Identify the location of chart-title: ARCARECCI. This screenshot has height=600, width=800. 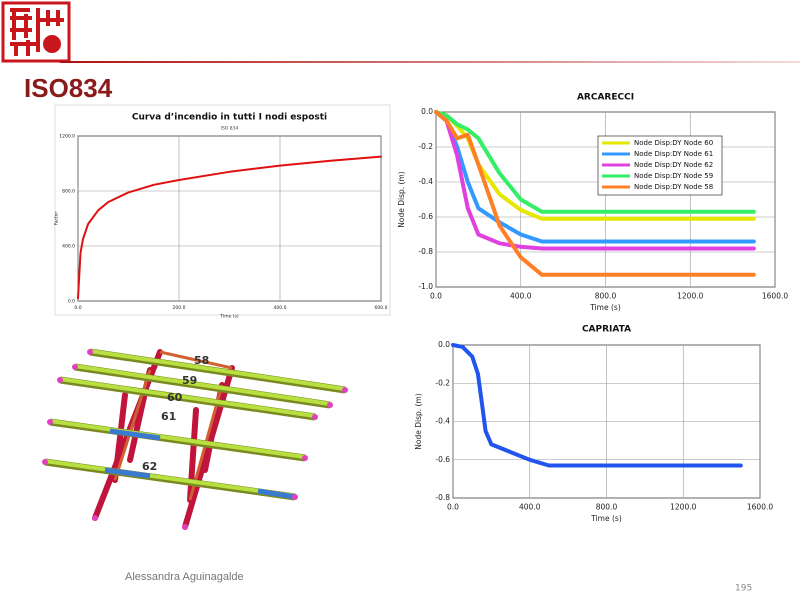
(605, 98).